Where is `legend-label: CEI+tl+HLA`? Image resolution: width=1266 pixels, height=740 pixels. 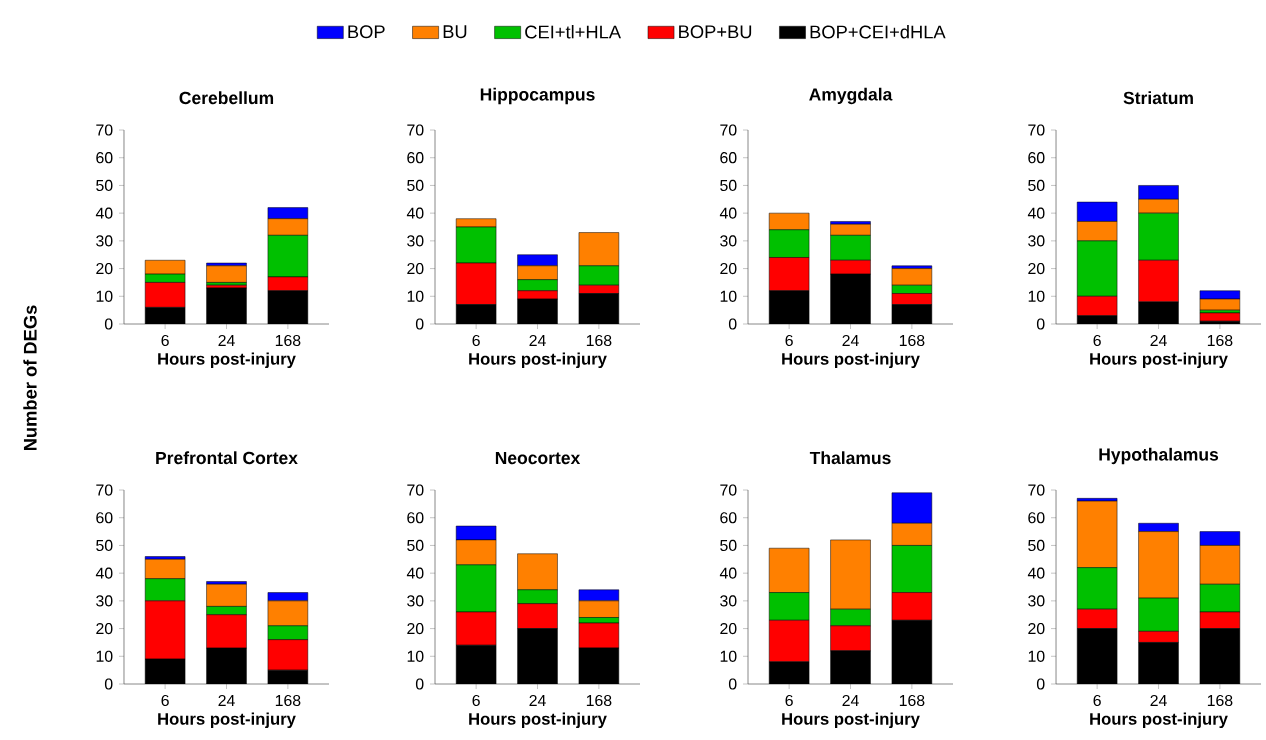
legend-label: CEI+tl+HLA is located at coordinates (573, 32).